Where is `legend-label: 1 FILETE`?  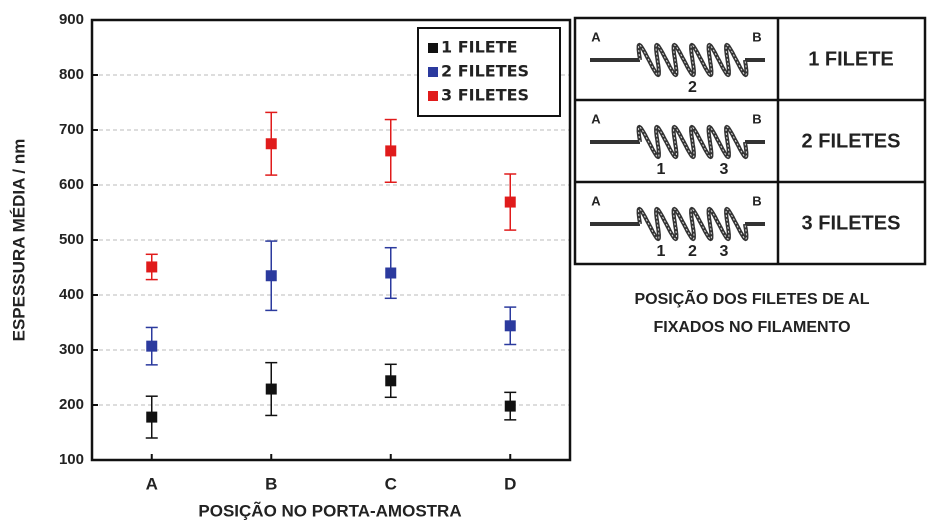 legend-label: 1 FILETE is located at coordinates (479, 47).